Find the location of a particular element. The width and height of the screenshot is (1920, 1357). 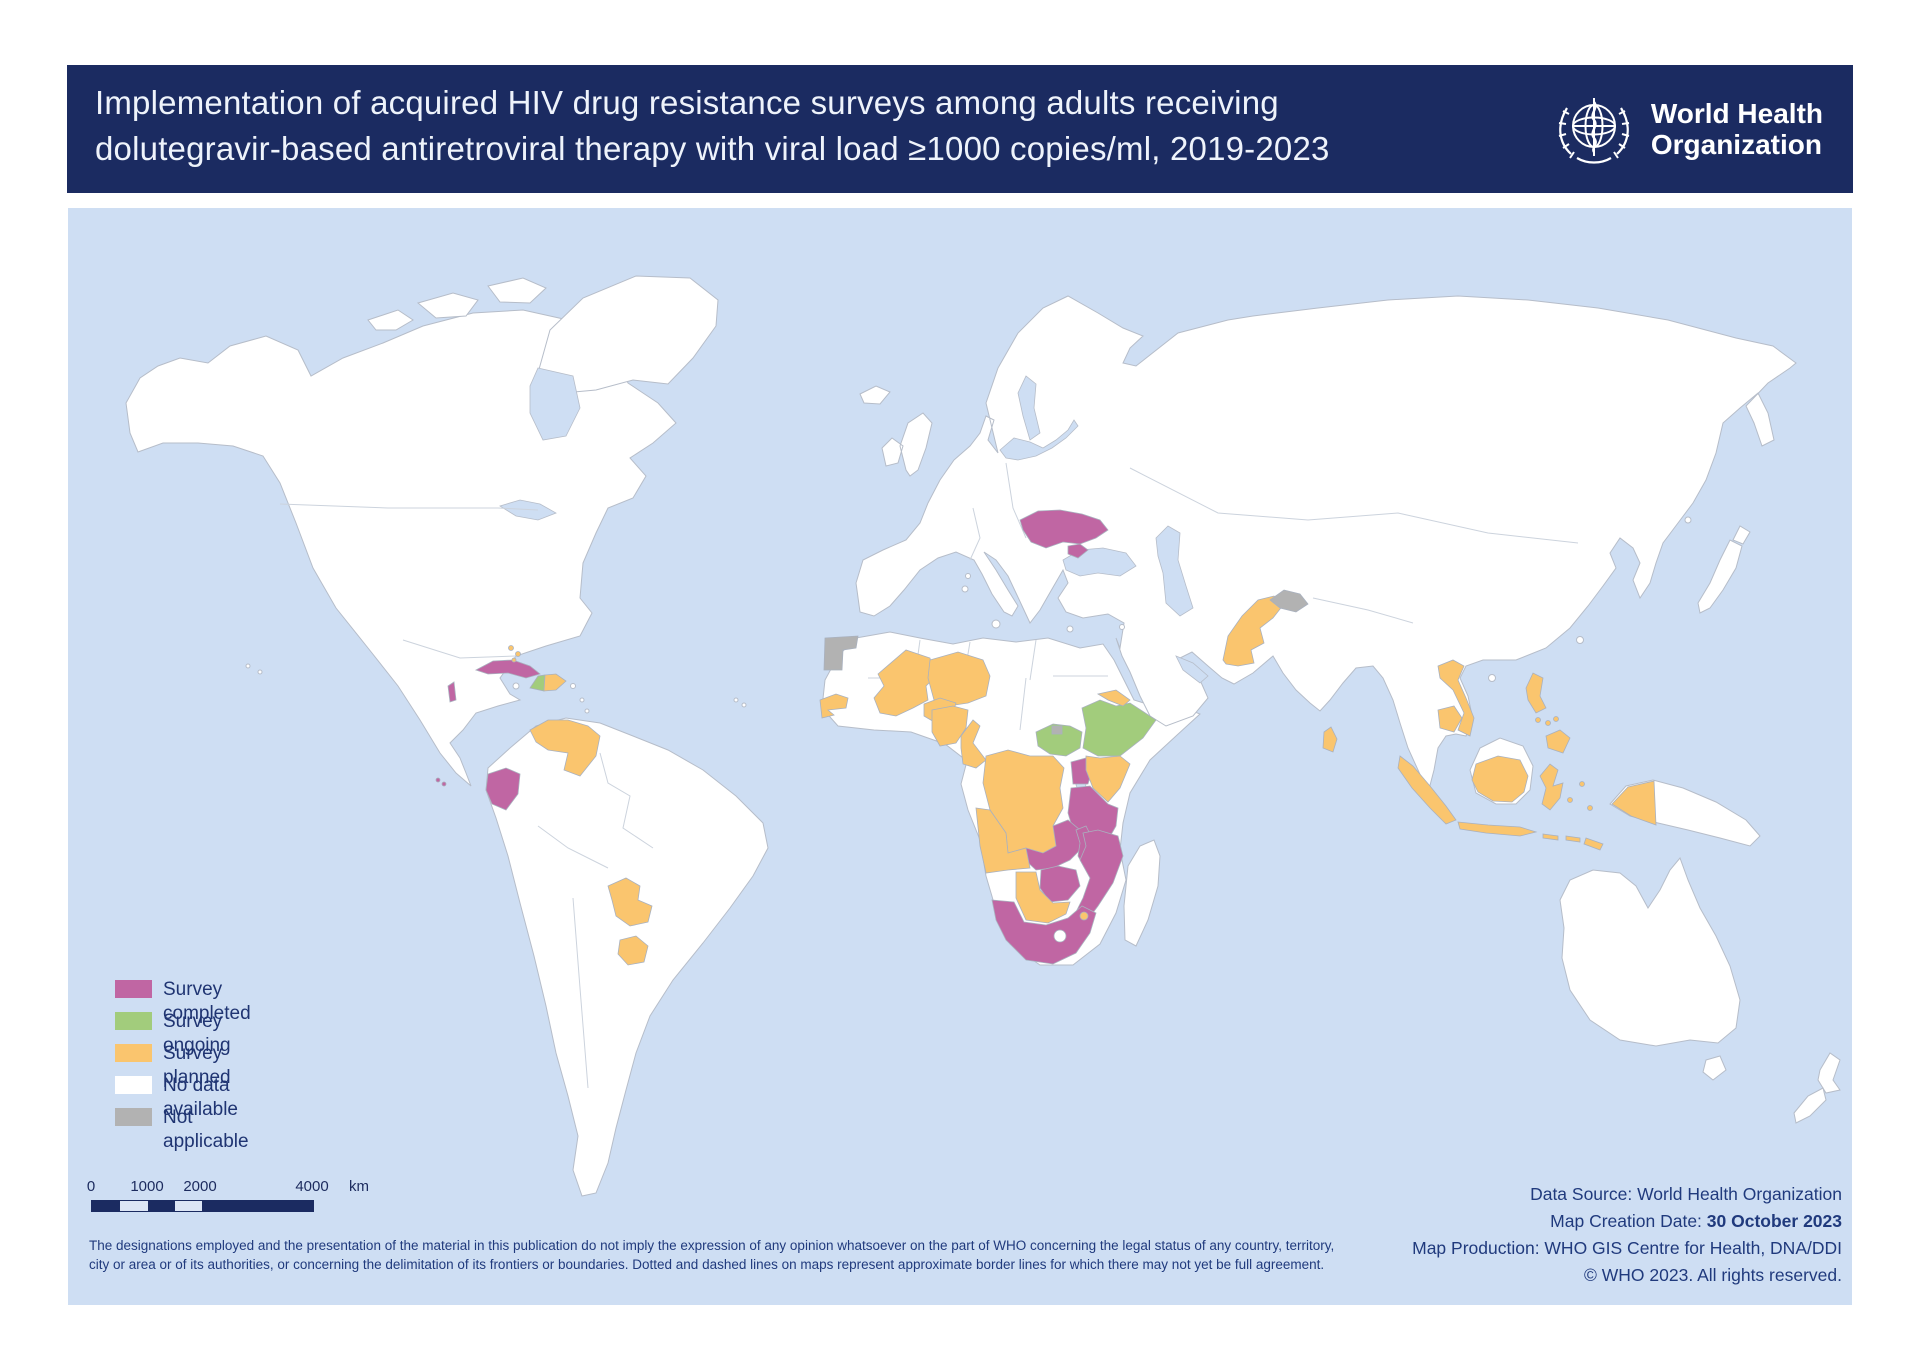

hudson-bay is located at coordinates (555, 404).